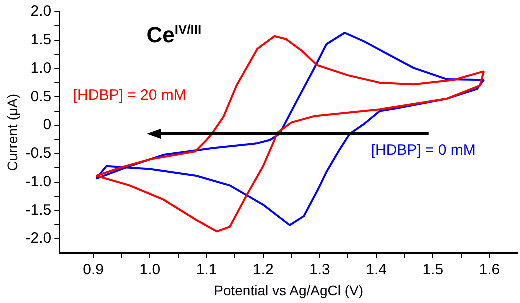  Describe the element at coordinates (289, 290) in the screenshot. I see `x-axis-title: Potential vs Ag/AgCl (V)` at that location.